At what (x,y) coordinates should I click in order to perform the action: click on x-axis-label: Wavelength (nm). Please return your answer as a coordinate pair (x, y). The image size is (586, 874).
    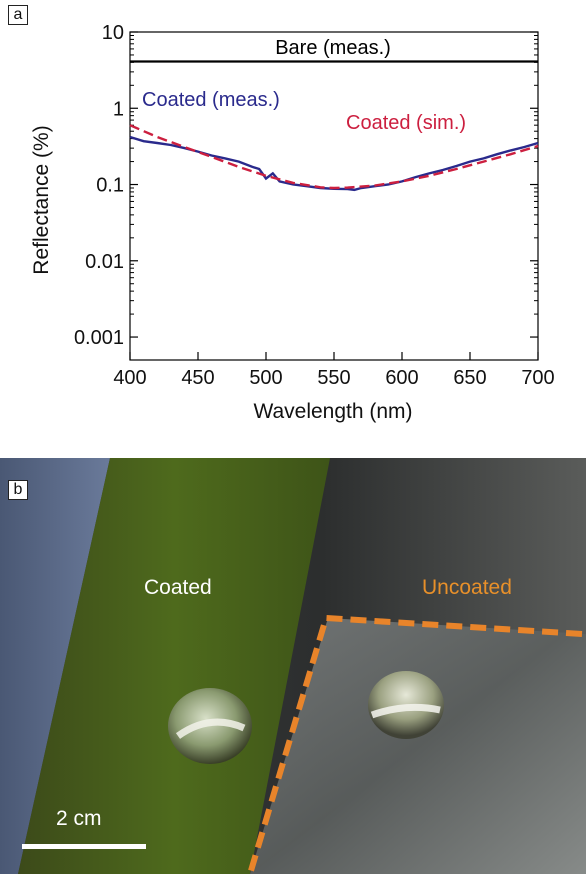
    Looking at the image, I should click on (332, 411).